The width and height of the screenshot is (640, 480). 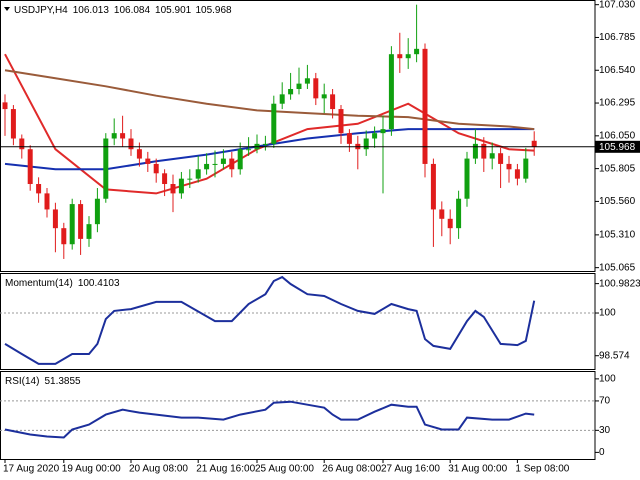 I want to click on panel-header: Momentum(14) 100.4103, so click(x=62, y=283).